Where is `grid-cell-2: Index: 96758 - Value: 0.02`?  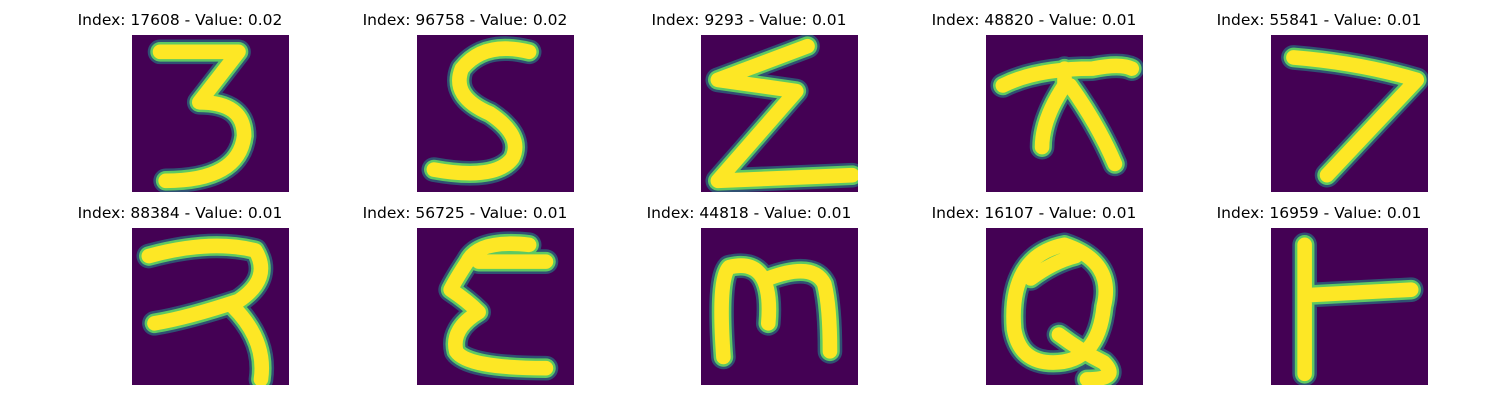
grid-cell-2: Index: 96758 - Value: 0.02 is located at coordinates (465, 96).